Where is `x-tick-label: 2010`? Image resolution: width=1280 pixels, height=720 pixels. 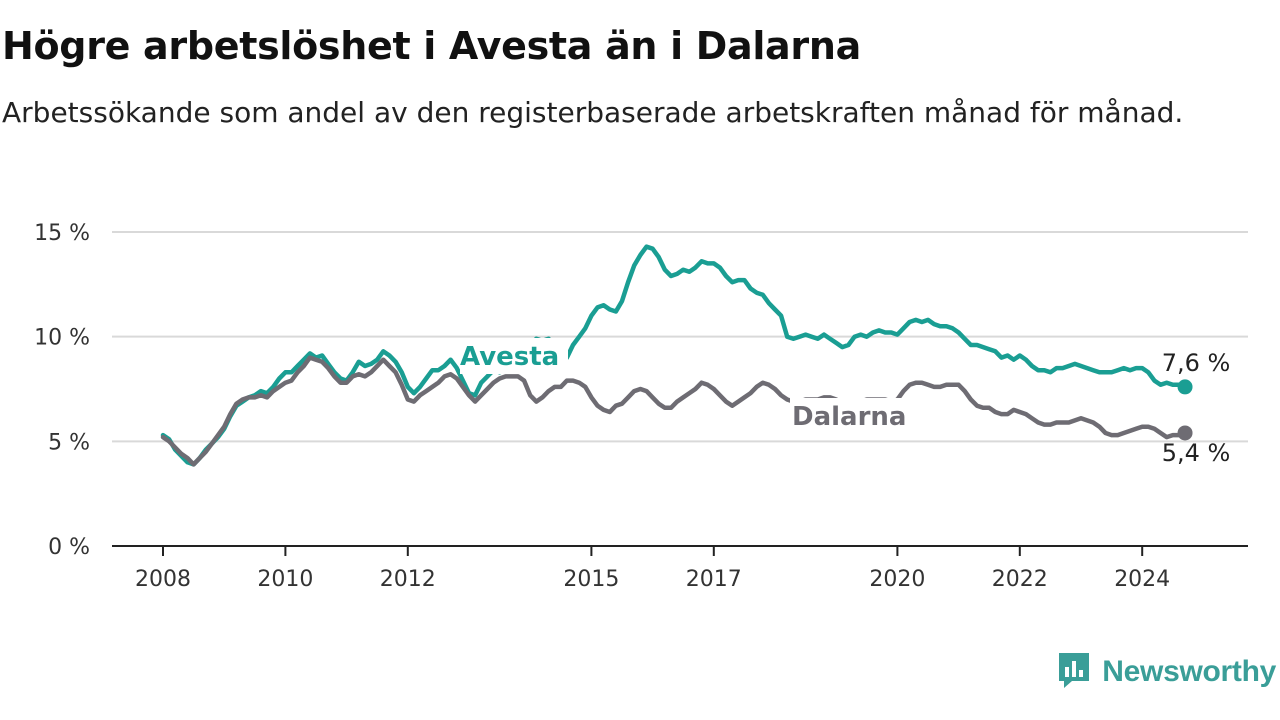 x-tick-label: 2010 is located at coordinates (285, 579).